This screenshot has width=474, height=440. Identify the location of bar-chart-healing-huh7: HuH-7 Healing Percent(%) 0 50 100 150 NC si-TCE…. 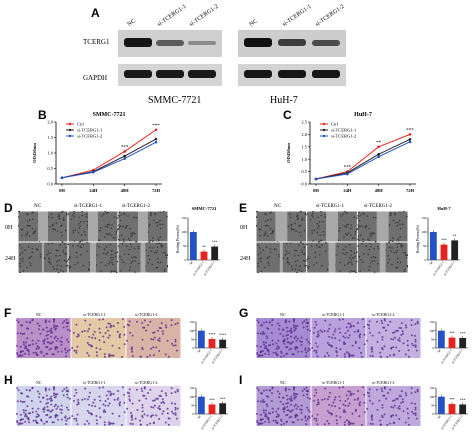
(438, 241).